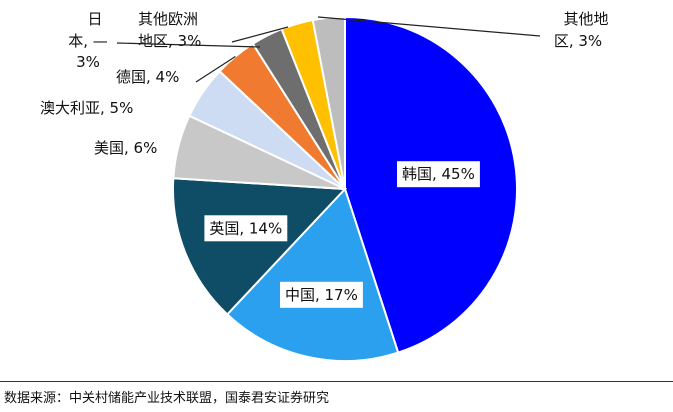  What do you see at coordinates (336, 381) in the screenshot?
I see `divider` at bounding box center [336, 381].